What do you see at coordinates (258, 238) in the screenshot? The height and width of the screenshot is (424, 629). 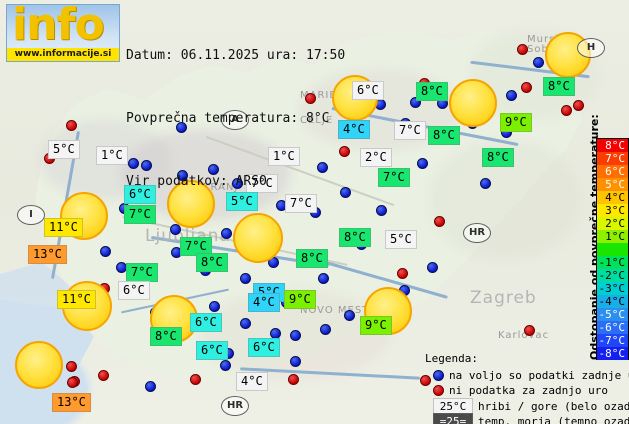 I see `sun-icon` at bounding box center [258, 238].